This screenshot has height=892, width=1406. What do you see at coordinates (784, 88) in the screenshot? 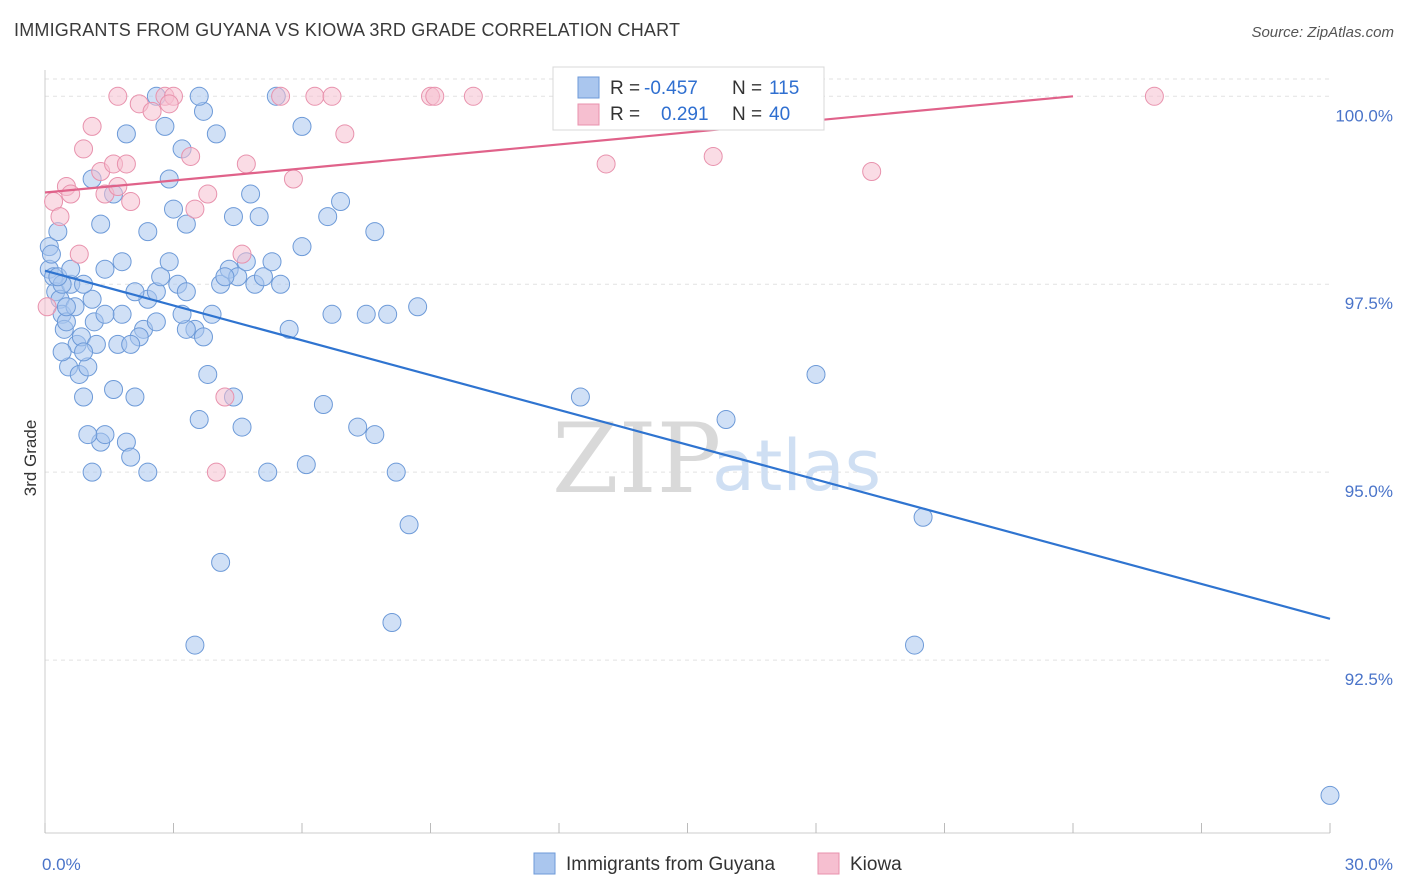
I see `legend-n-value-1: 115` at bounding box center [784, 88].